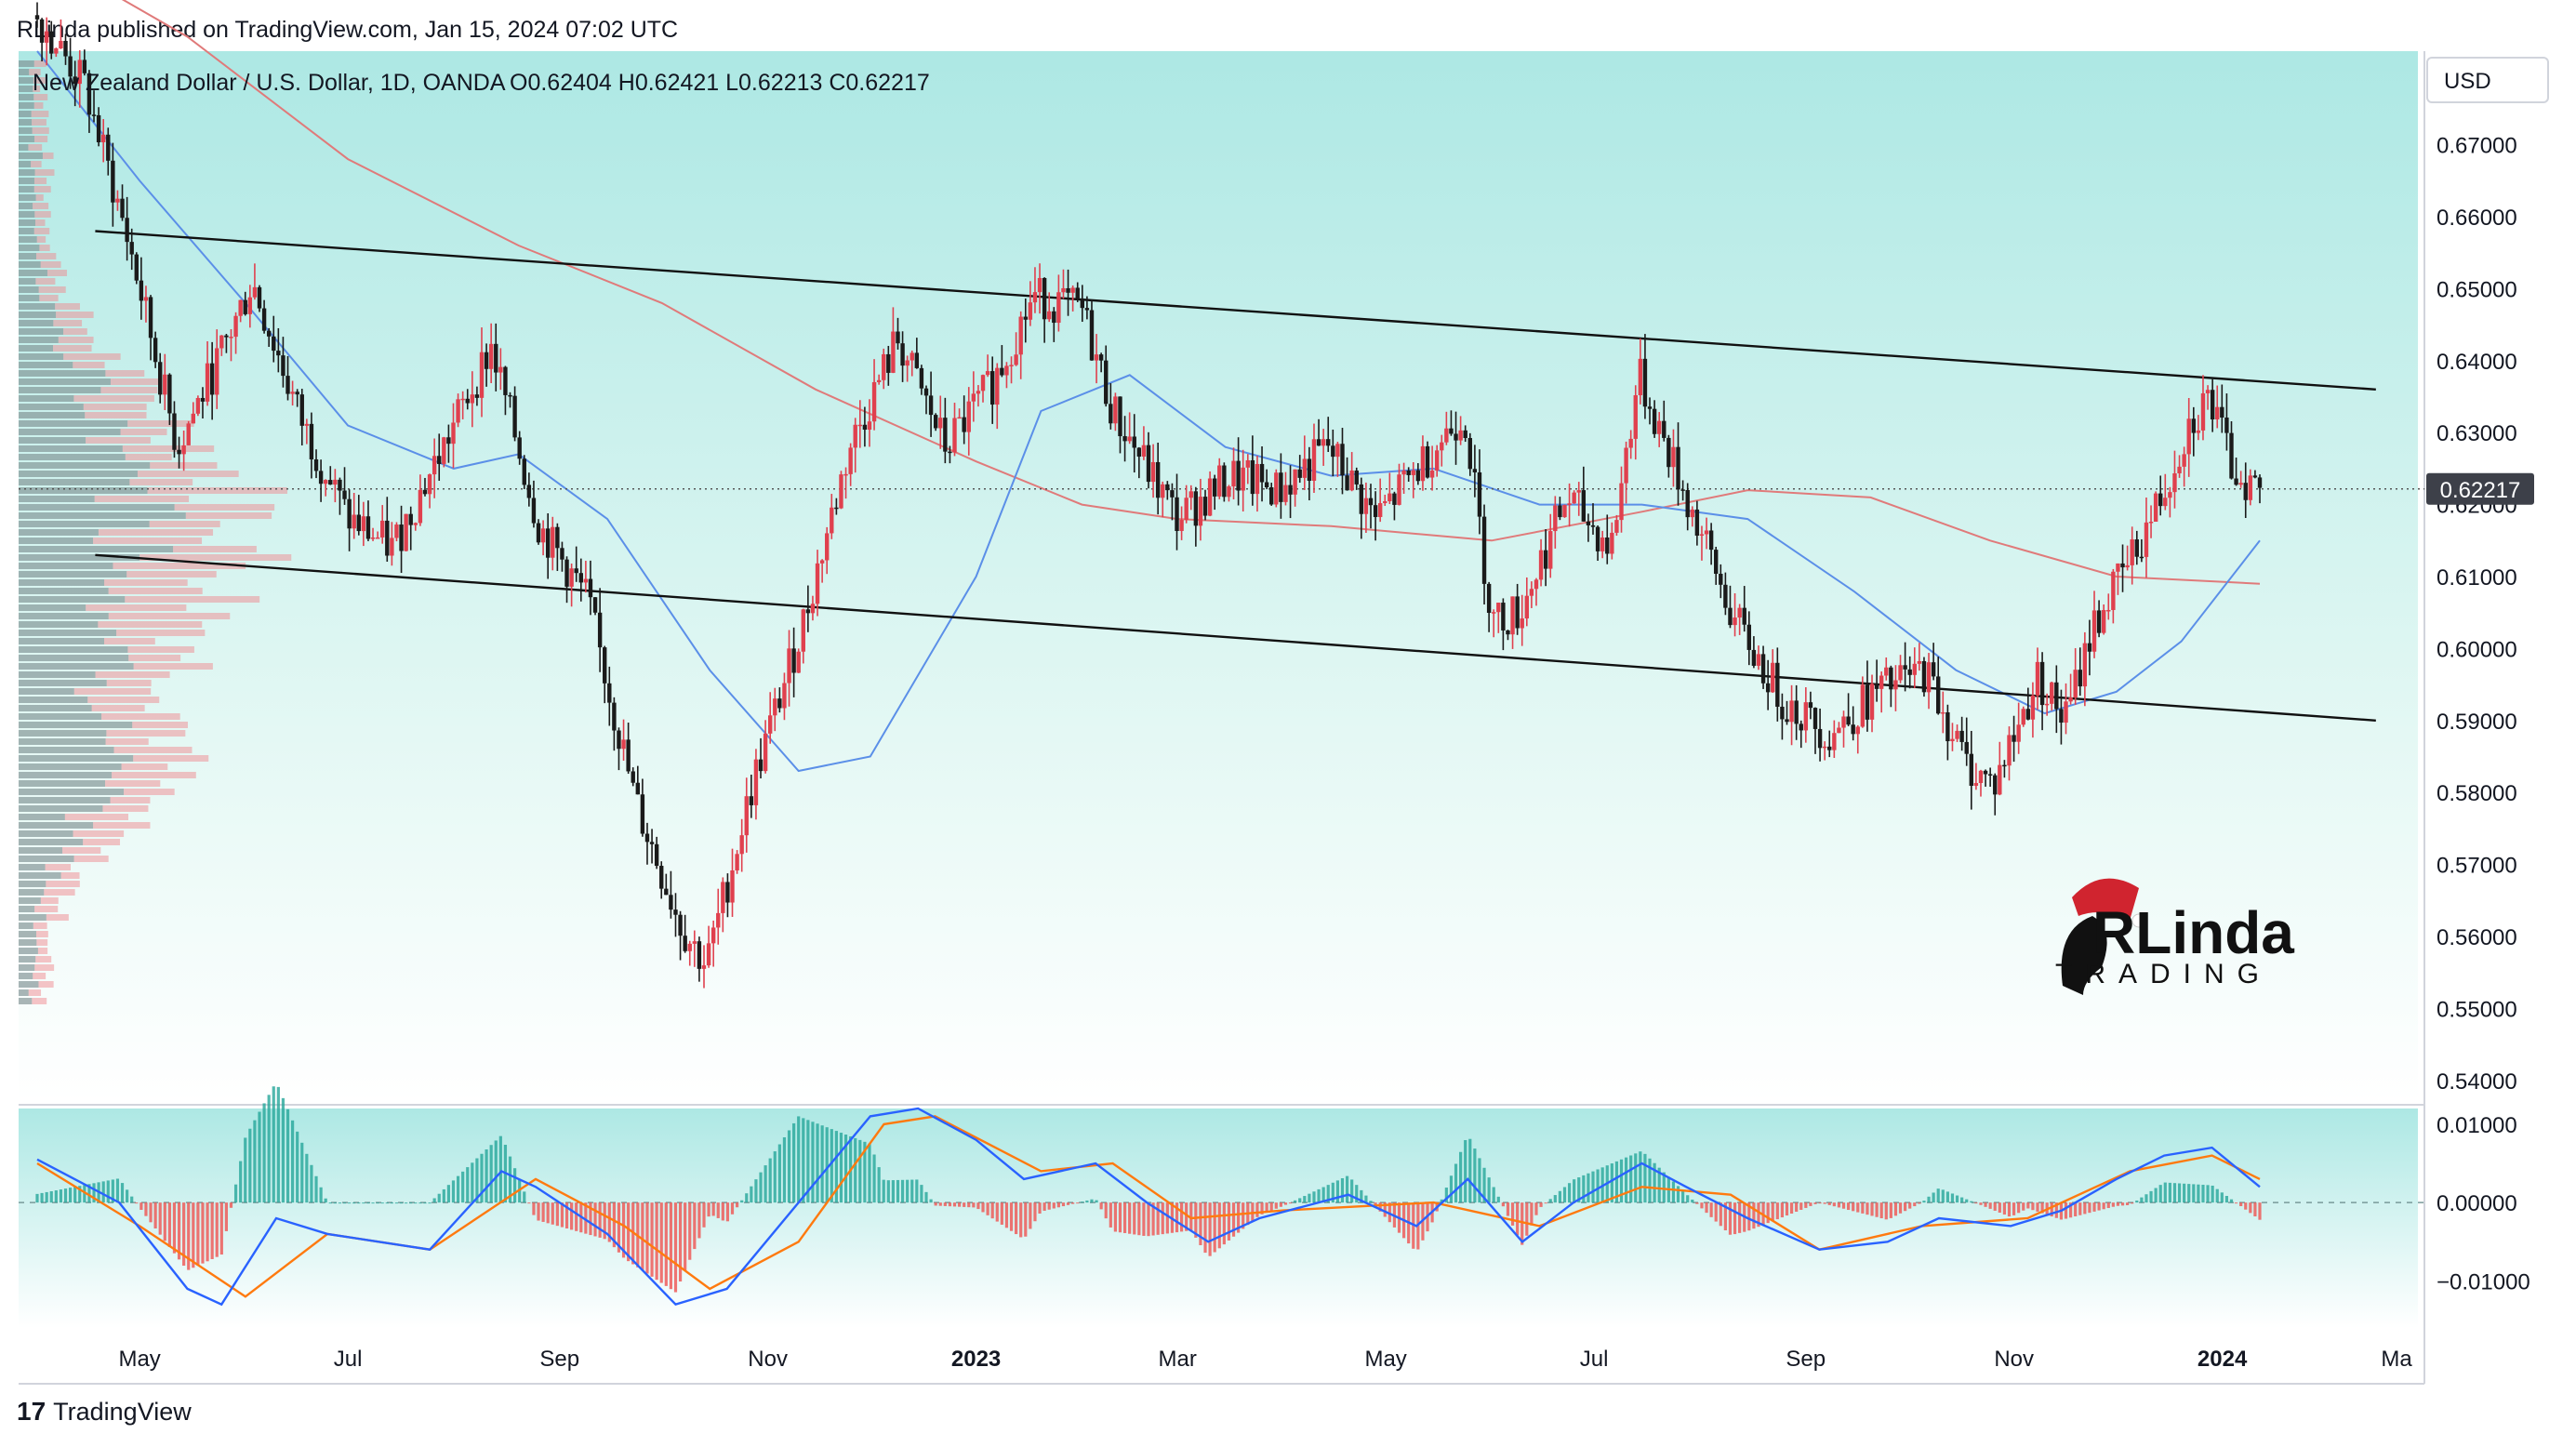 Image resolution: width=2576 pixels, height=1447 pixels. I want to click on last-price-label: 0.62217, so click(2480, 490).